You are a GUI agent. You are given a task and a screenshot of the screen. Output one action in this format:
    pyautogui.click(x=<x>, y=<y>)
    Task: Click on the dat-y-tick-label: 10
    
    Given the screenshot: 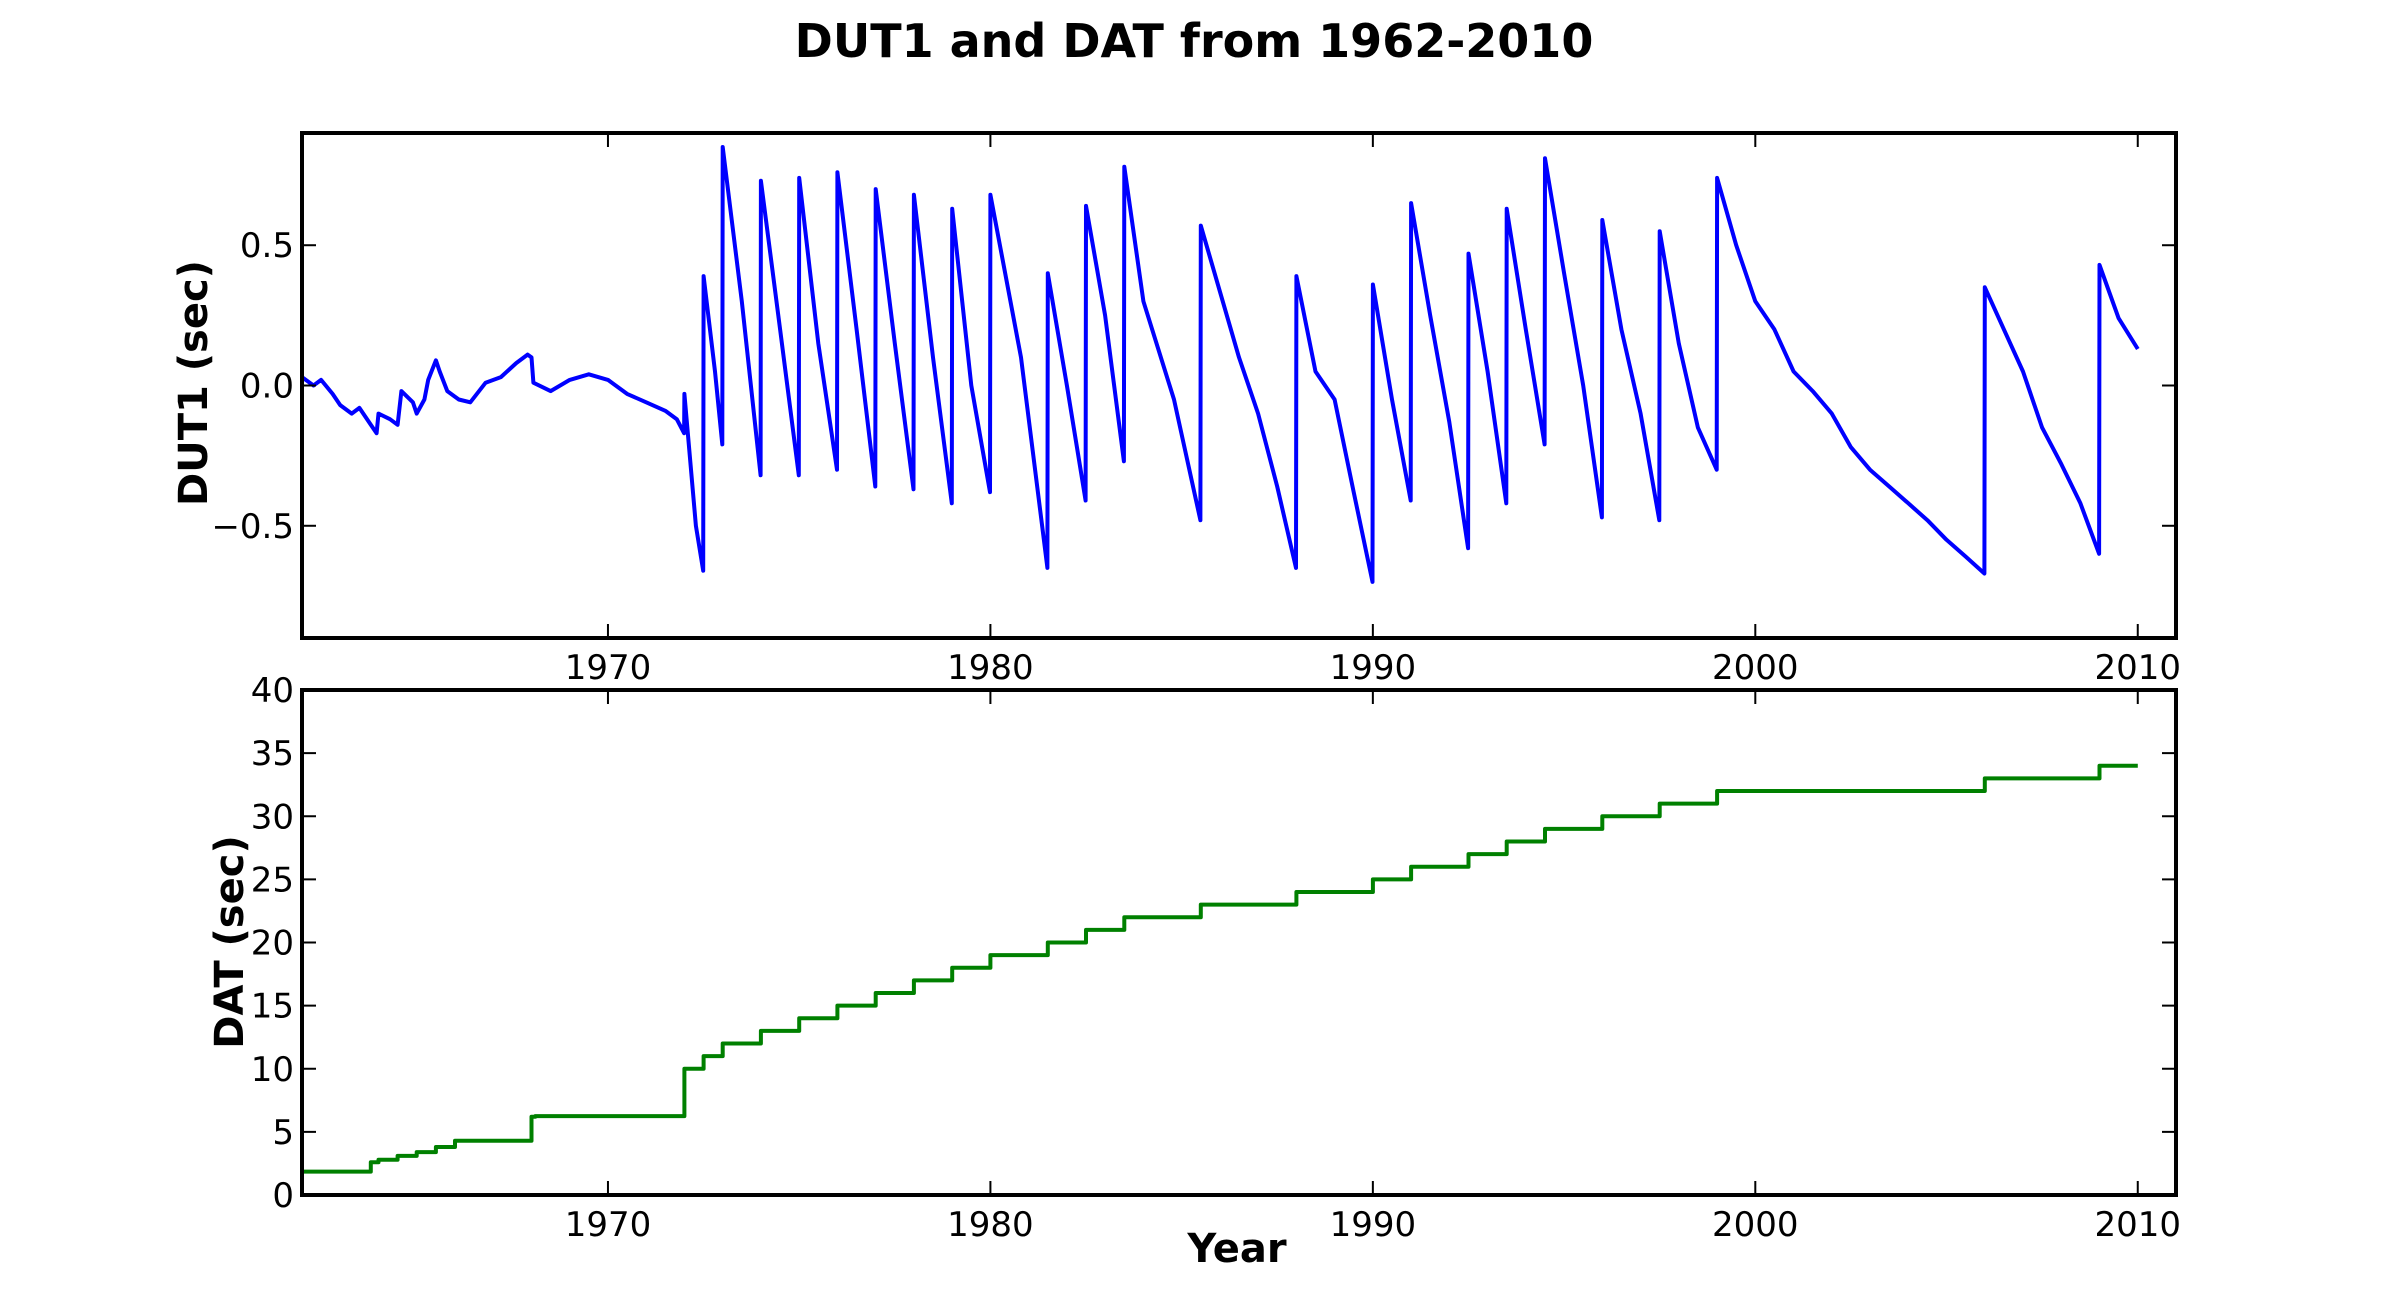 What is the action you would take?
    pyautogui.click(x=272, y=1070)
    